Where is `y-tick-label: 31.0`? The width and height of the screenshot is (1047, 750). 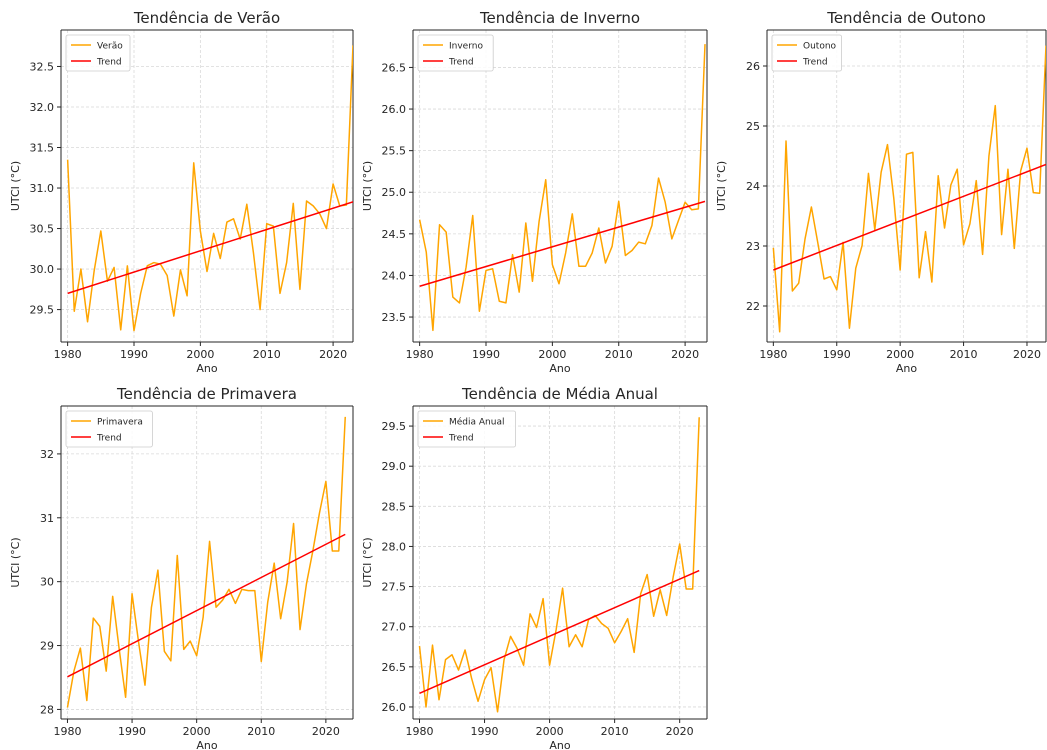
y-tick-label: 31.0 is located at coordinates (42, 188).